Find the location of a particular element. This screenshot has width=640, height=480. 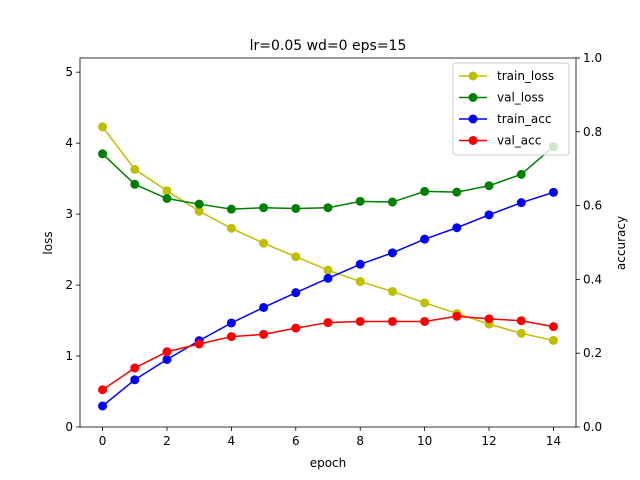

legend-box is located at coordinates (511, 109).